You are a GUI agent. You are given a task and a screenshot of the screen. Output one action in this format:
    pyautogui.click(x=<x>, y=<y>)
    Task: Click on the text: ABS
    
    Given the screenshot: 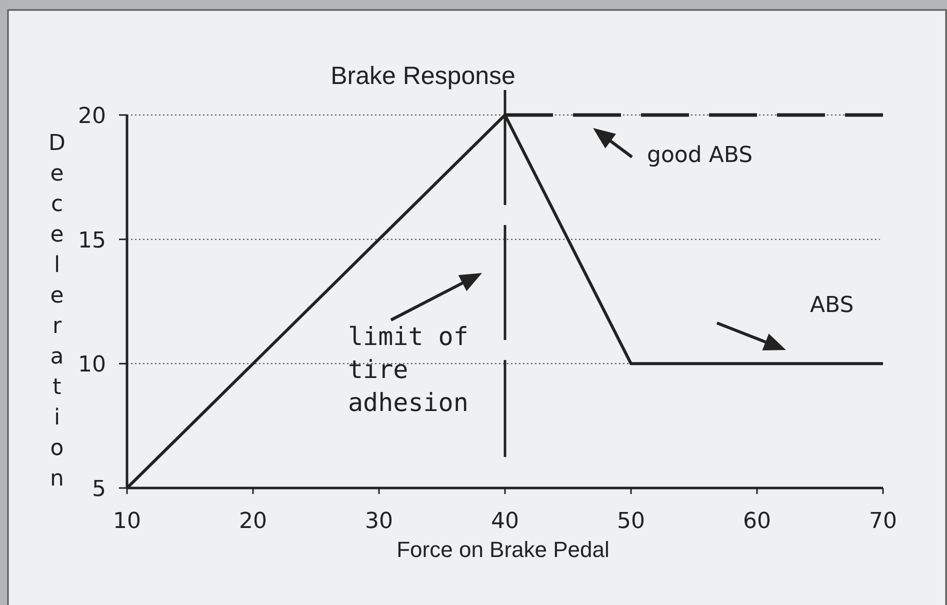 What is the action you would take?
    pyautogui.click(x=832, y=305)
    